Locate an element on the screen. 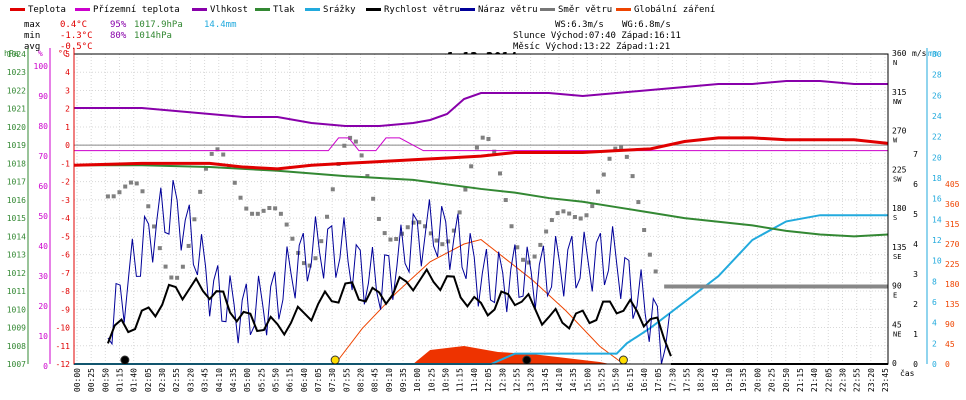 The image size is (966, 400). tick-time: 14:10 is located at coordinates (559, 380).